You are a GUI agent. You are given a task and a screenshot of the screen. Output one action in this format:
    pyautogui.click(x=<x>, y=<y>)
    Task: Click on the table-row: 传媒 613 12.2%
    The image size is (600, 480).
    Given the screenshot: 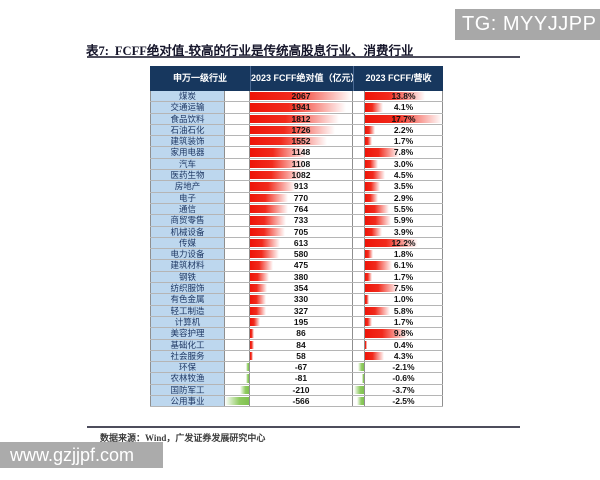 What is the action you would take?
    pyautogui.click(x=296, y=243)
    